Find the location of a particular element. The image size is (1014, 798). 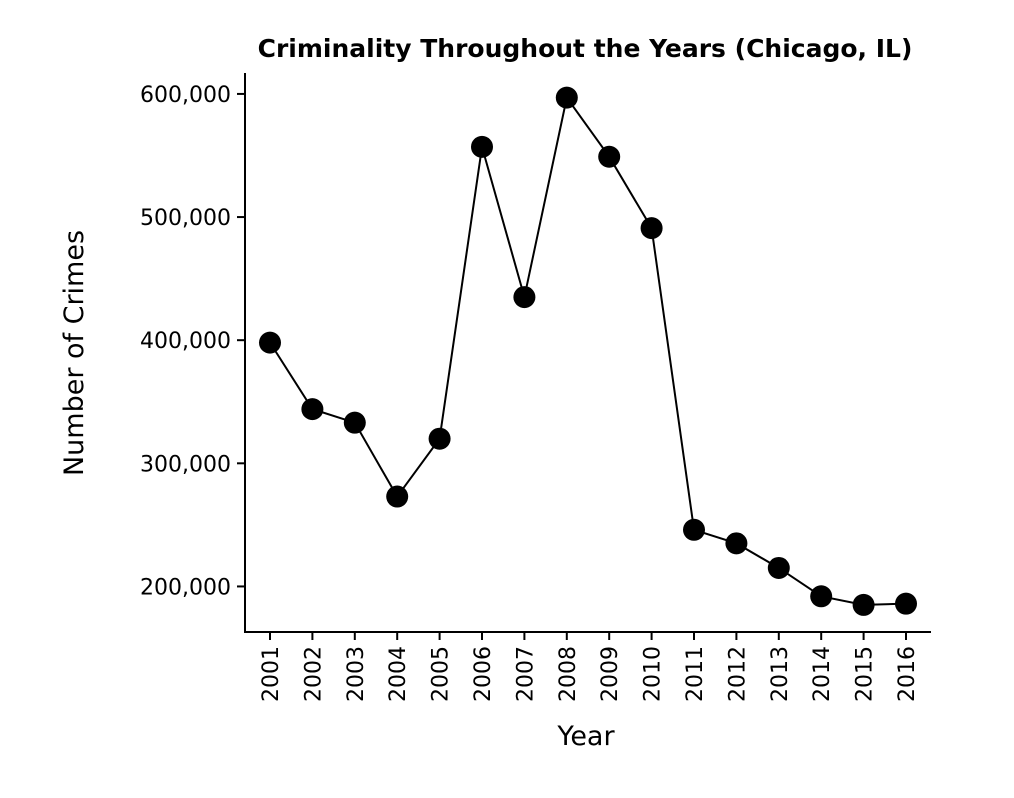

x-tick-label: 2013 is located at coordinates (780, 674).